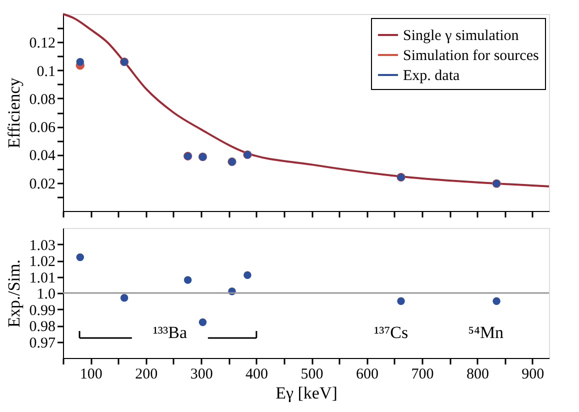 The height and width of the screenshot is (412, 579). What do you see at coordinates (367, 374) in the screenshot?
I see `x-tick-label: 600` at bounding box center [367, 374].